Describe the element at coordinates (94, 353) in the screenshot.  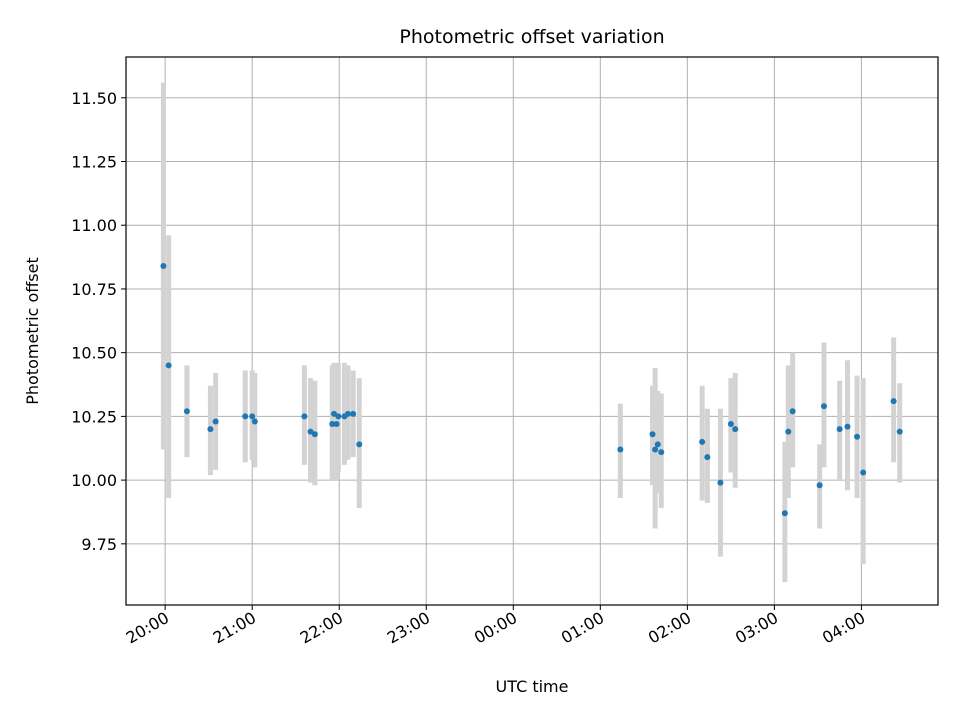
I see `y-tick-label: 10.50` at that location.